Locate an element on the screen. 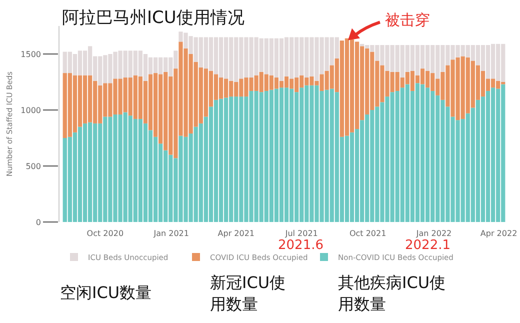 The height and width of the screenshot is (323, 520). x-tick-label: Apr 2021 is located at coordinates (236, 233).